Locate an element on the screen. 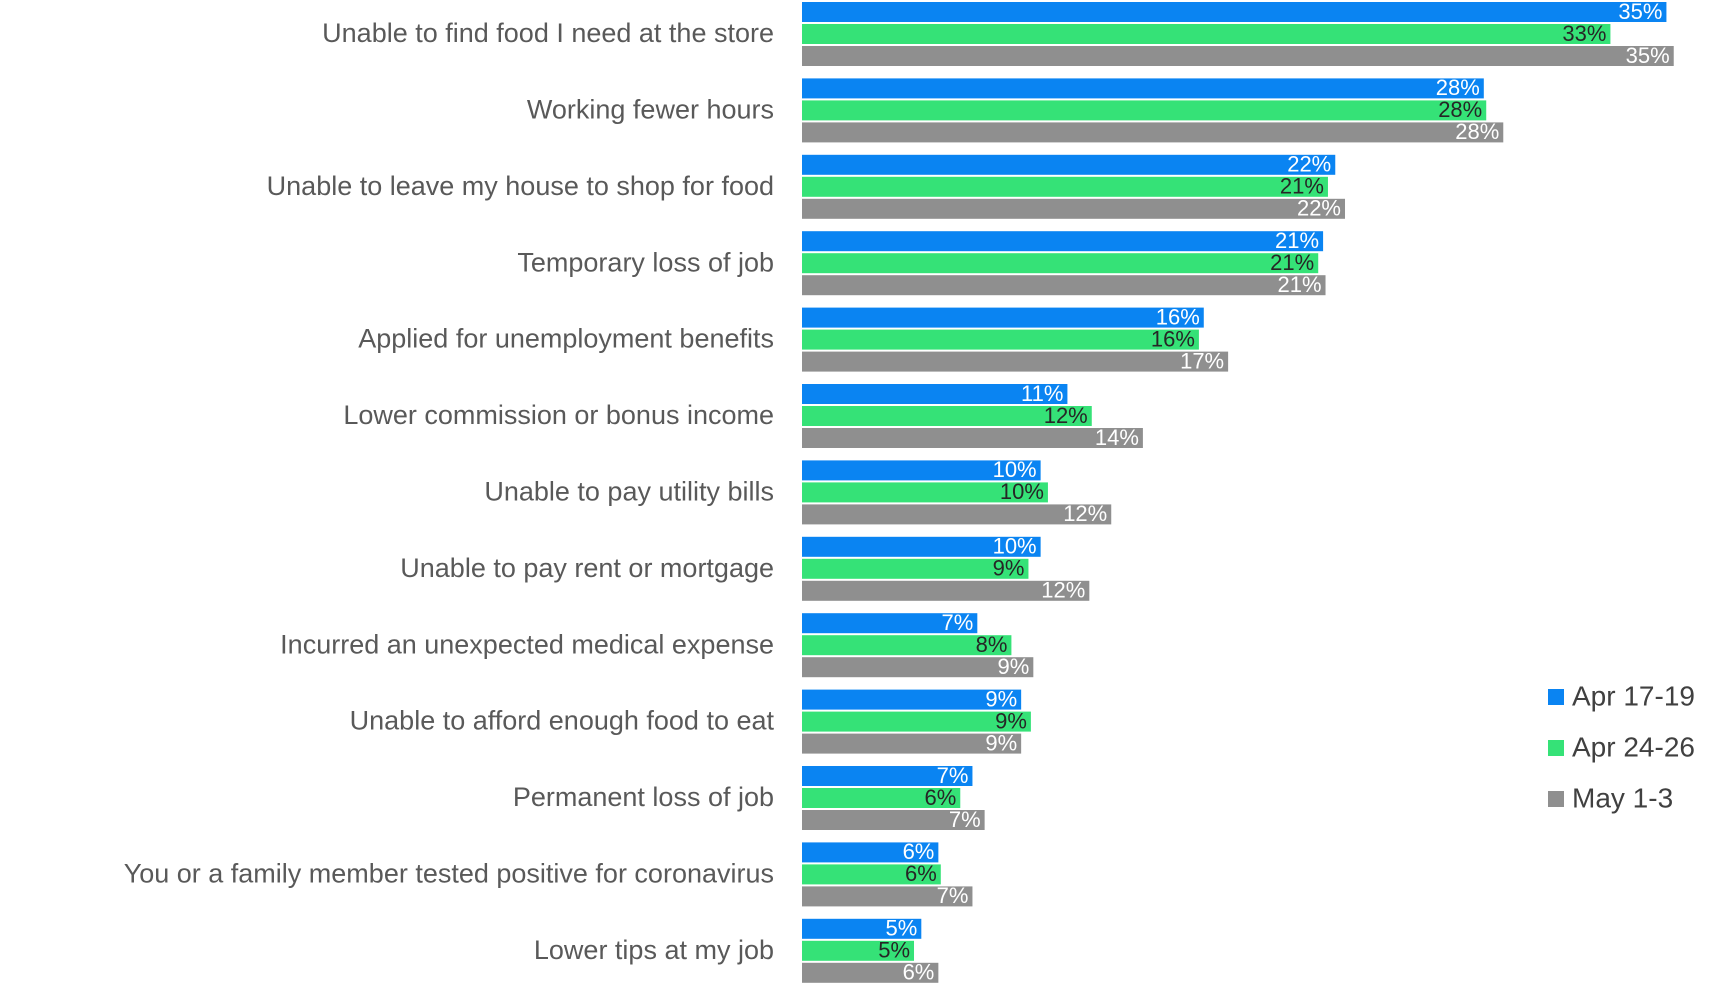 This screenshot has height=983, width=1734. legend-label: Apr 24-26 is located at coordinates (1633, 746).